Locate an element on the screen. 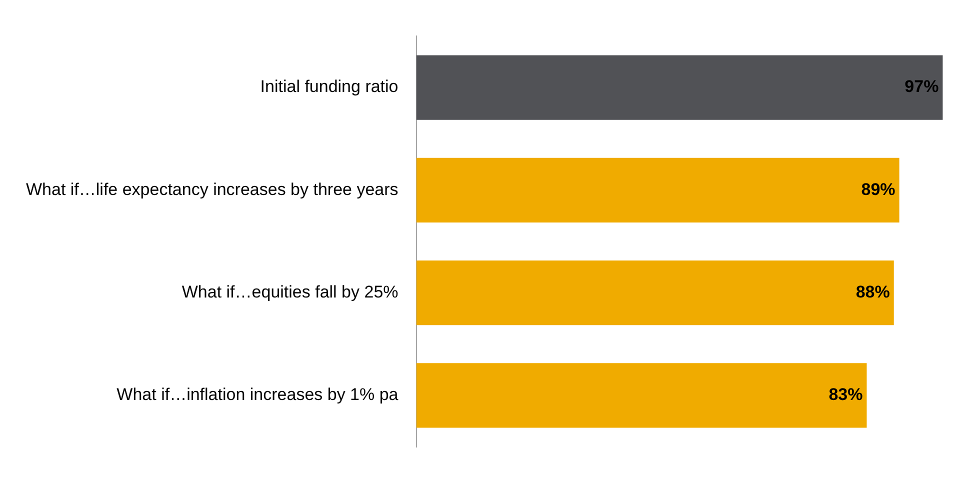 The width and height of the screenshot is (967, 483). y-tick-label: What if…inflation increases by 1% pa is located at coordinates (257, 394).